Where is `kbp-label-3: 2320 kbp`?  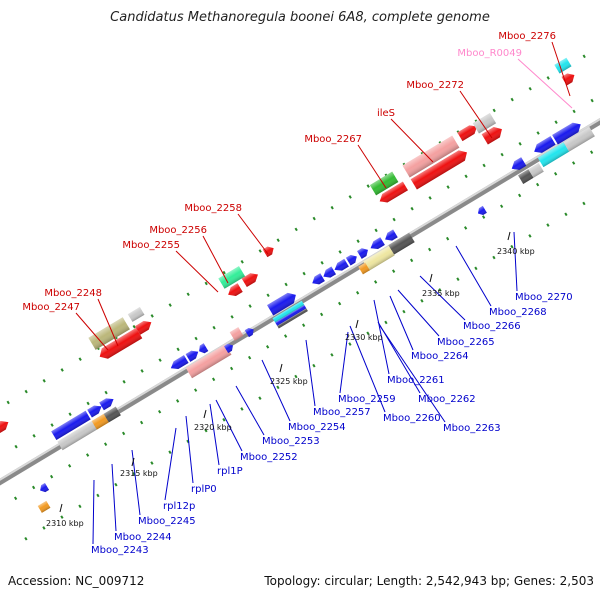 kbp-label-3: 2320 kbp is located at coordinates (213, 427).